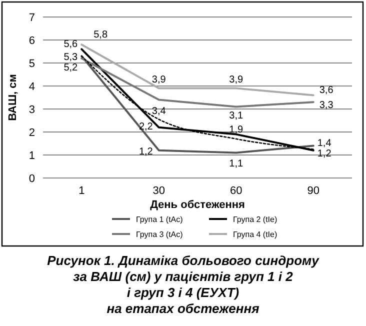 The image size is (366, 326). I want to click on data-label: 5,3, so click(71, 58).